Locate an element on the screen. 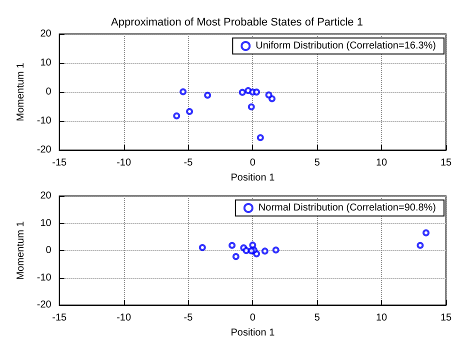  chart-title: Approximation of Most Probable States of Particle 1 is located at coordinates (237, 22).